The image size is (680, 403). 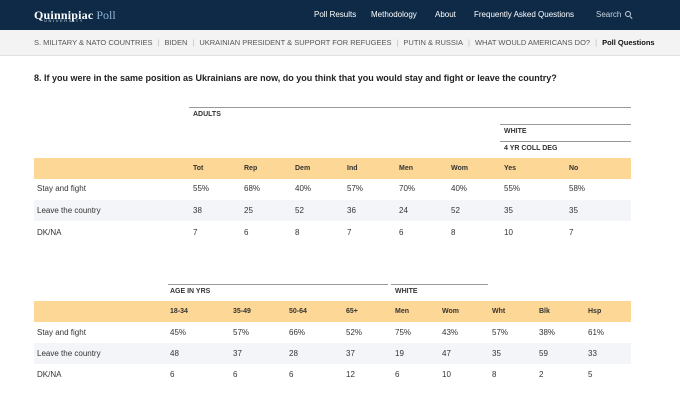 I want to click on cell: 75%, so click(x=403, y=332).